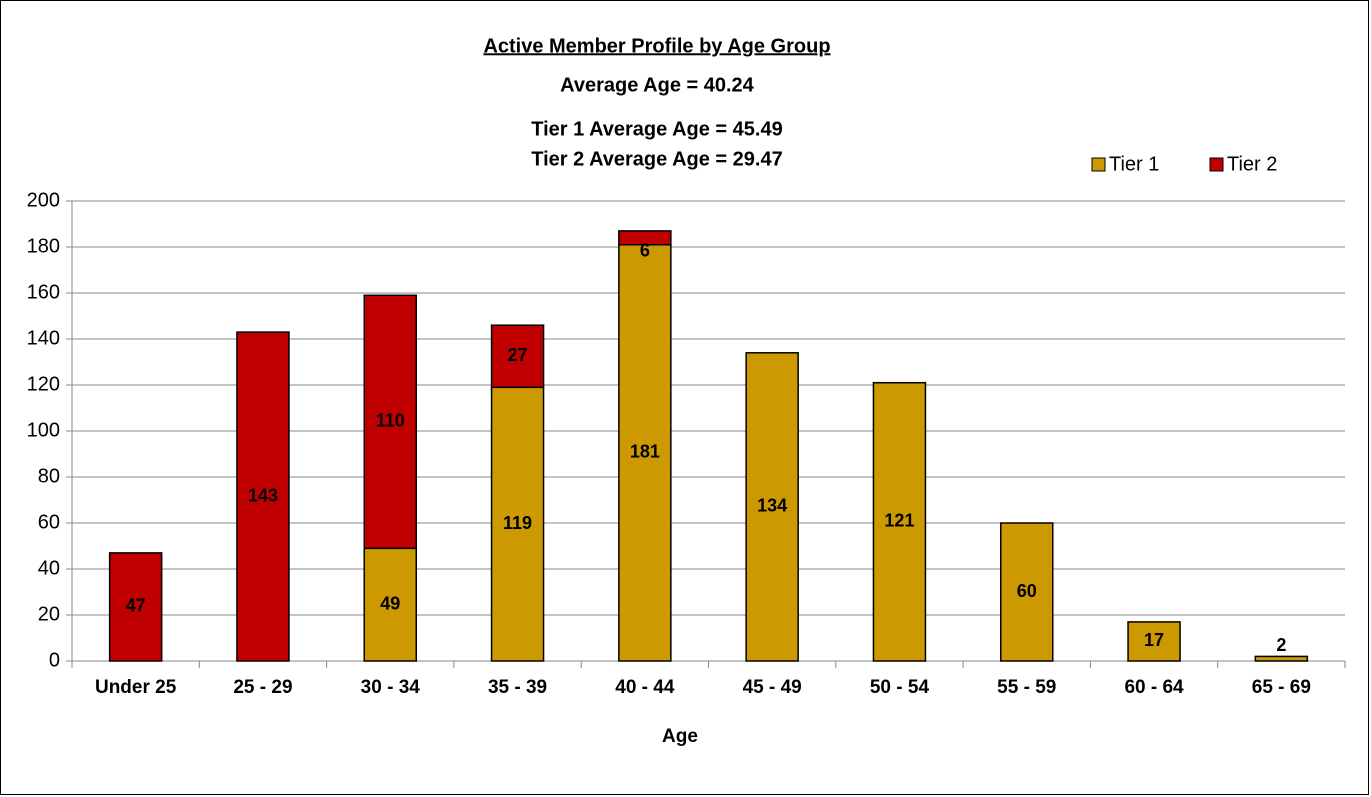 Image resolution: width=1371 pixels, height=797 pixels. Describe the element at coordinates (49, 476) in the screenshot. I see `y-tick-label: 80` at that location.